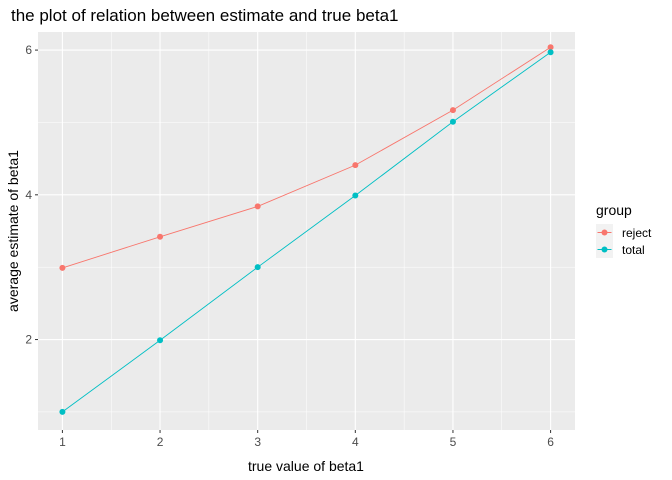 The image size is (672, 480). I want to click on legend: group reject total, so click(624, 230).